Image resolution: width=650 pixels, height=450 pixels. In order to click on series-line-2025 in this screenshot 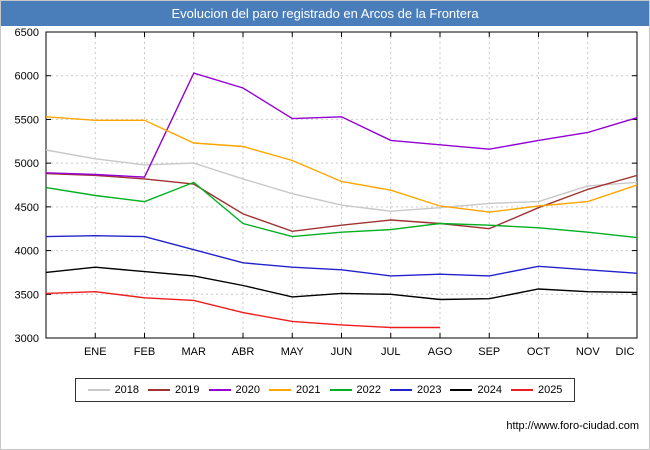, I will do `click(242, 309)`.